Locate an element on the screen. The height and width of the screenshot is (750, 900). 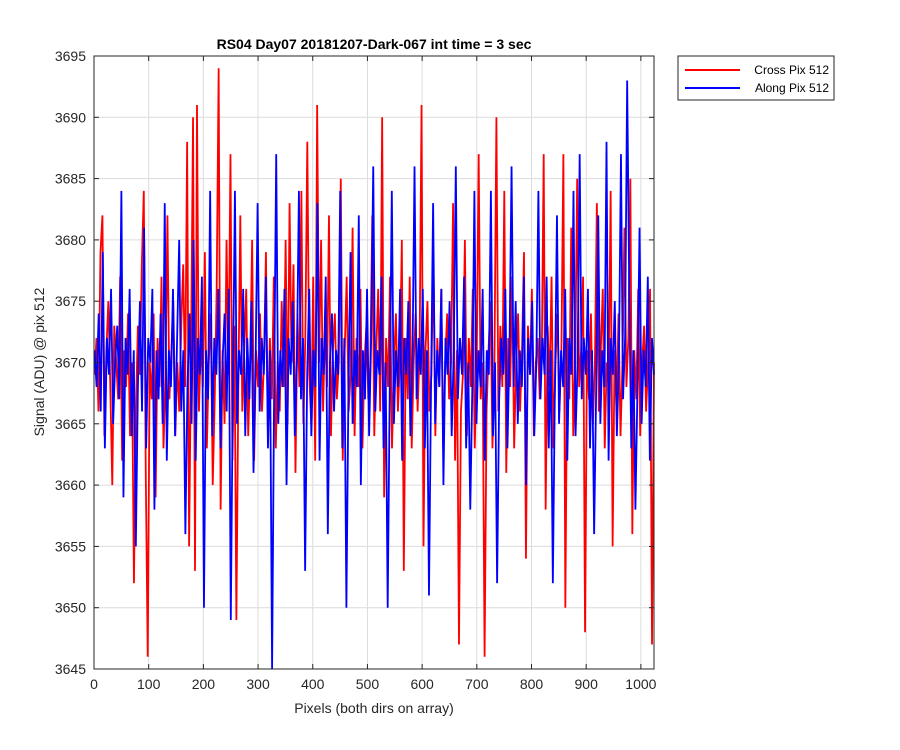
x-tick-label: 700 is located at coordinates (477, 684).